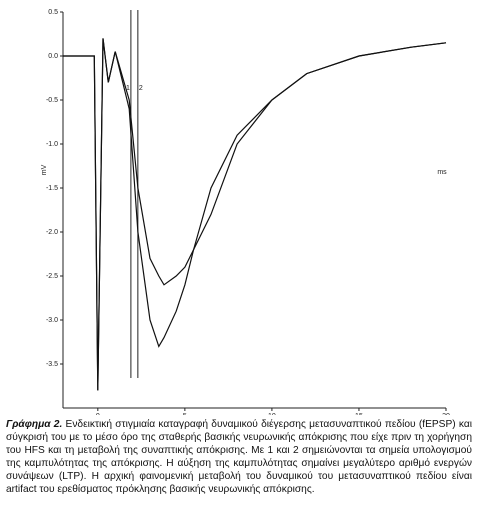 This screenshot has width=479, height=518. Describe the element at coordinates (52, 320) in the screenshot. I see `y-tick-label: -3.0` at that location.